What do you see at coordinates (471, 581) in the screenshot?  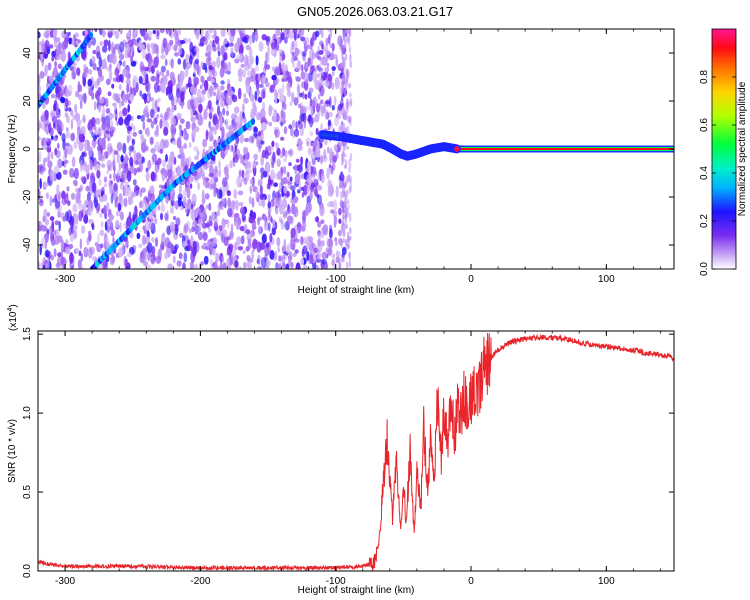 I see `x-tick-label: 0` at bounding box center [471, 581].